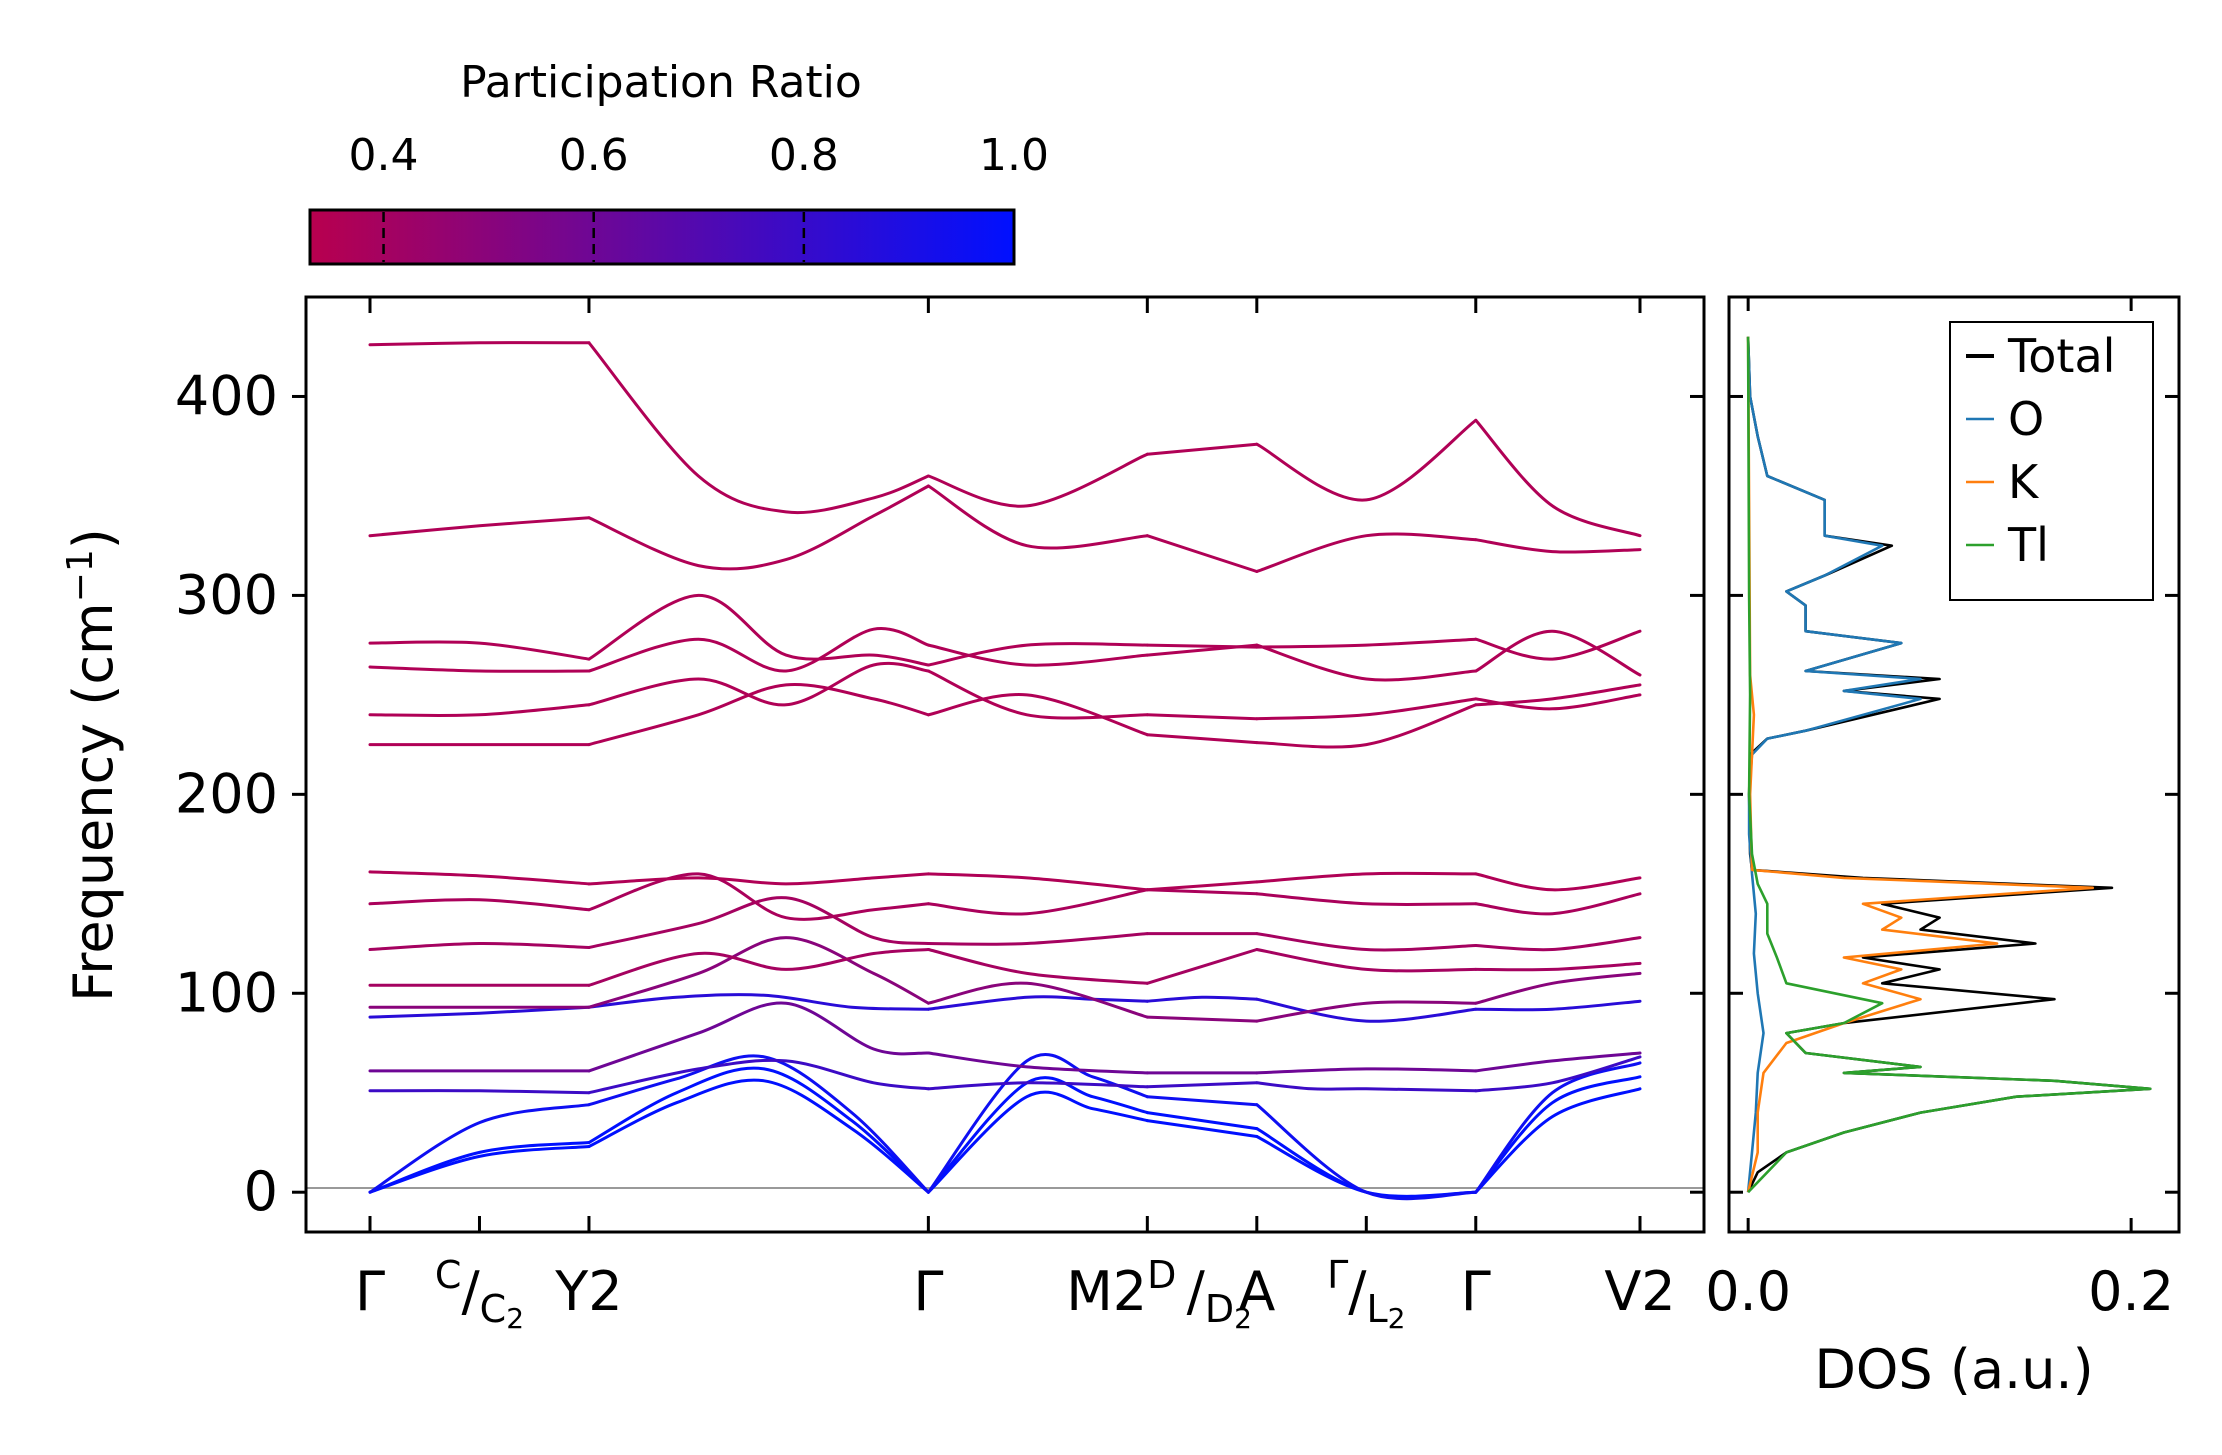  Describe the element at coordinates (2024, 482) in the screenshot. I see `legend-label-K: K` at that location.